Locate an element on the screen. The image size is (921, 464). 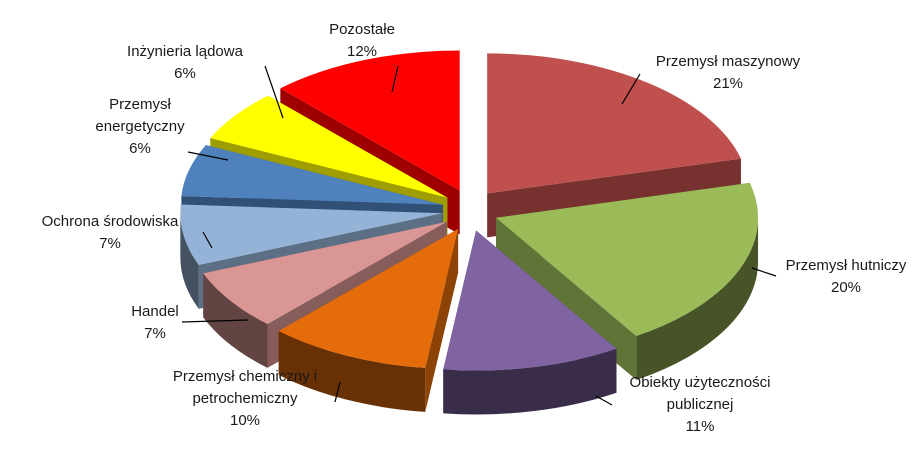
slice-name: Pozostałe is located at coordinates (362, 29).